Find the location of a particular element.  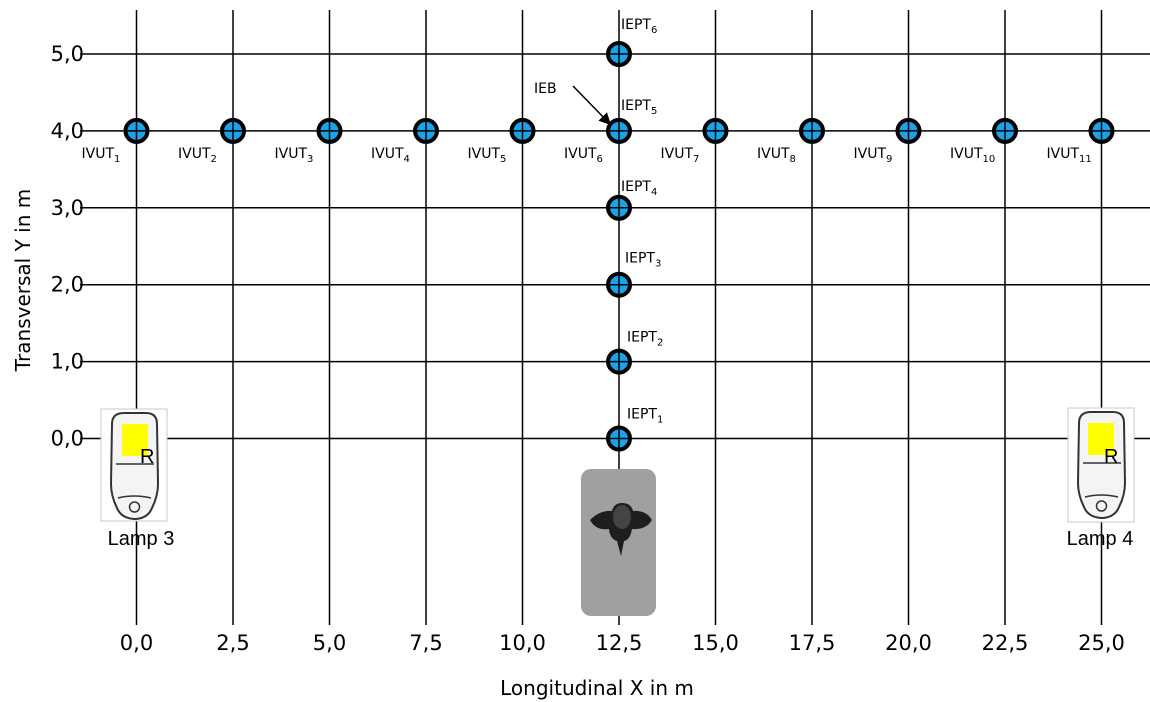

vut-label: IVUT1 is located at coordinates (101, 155).